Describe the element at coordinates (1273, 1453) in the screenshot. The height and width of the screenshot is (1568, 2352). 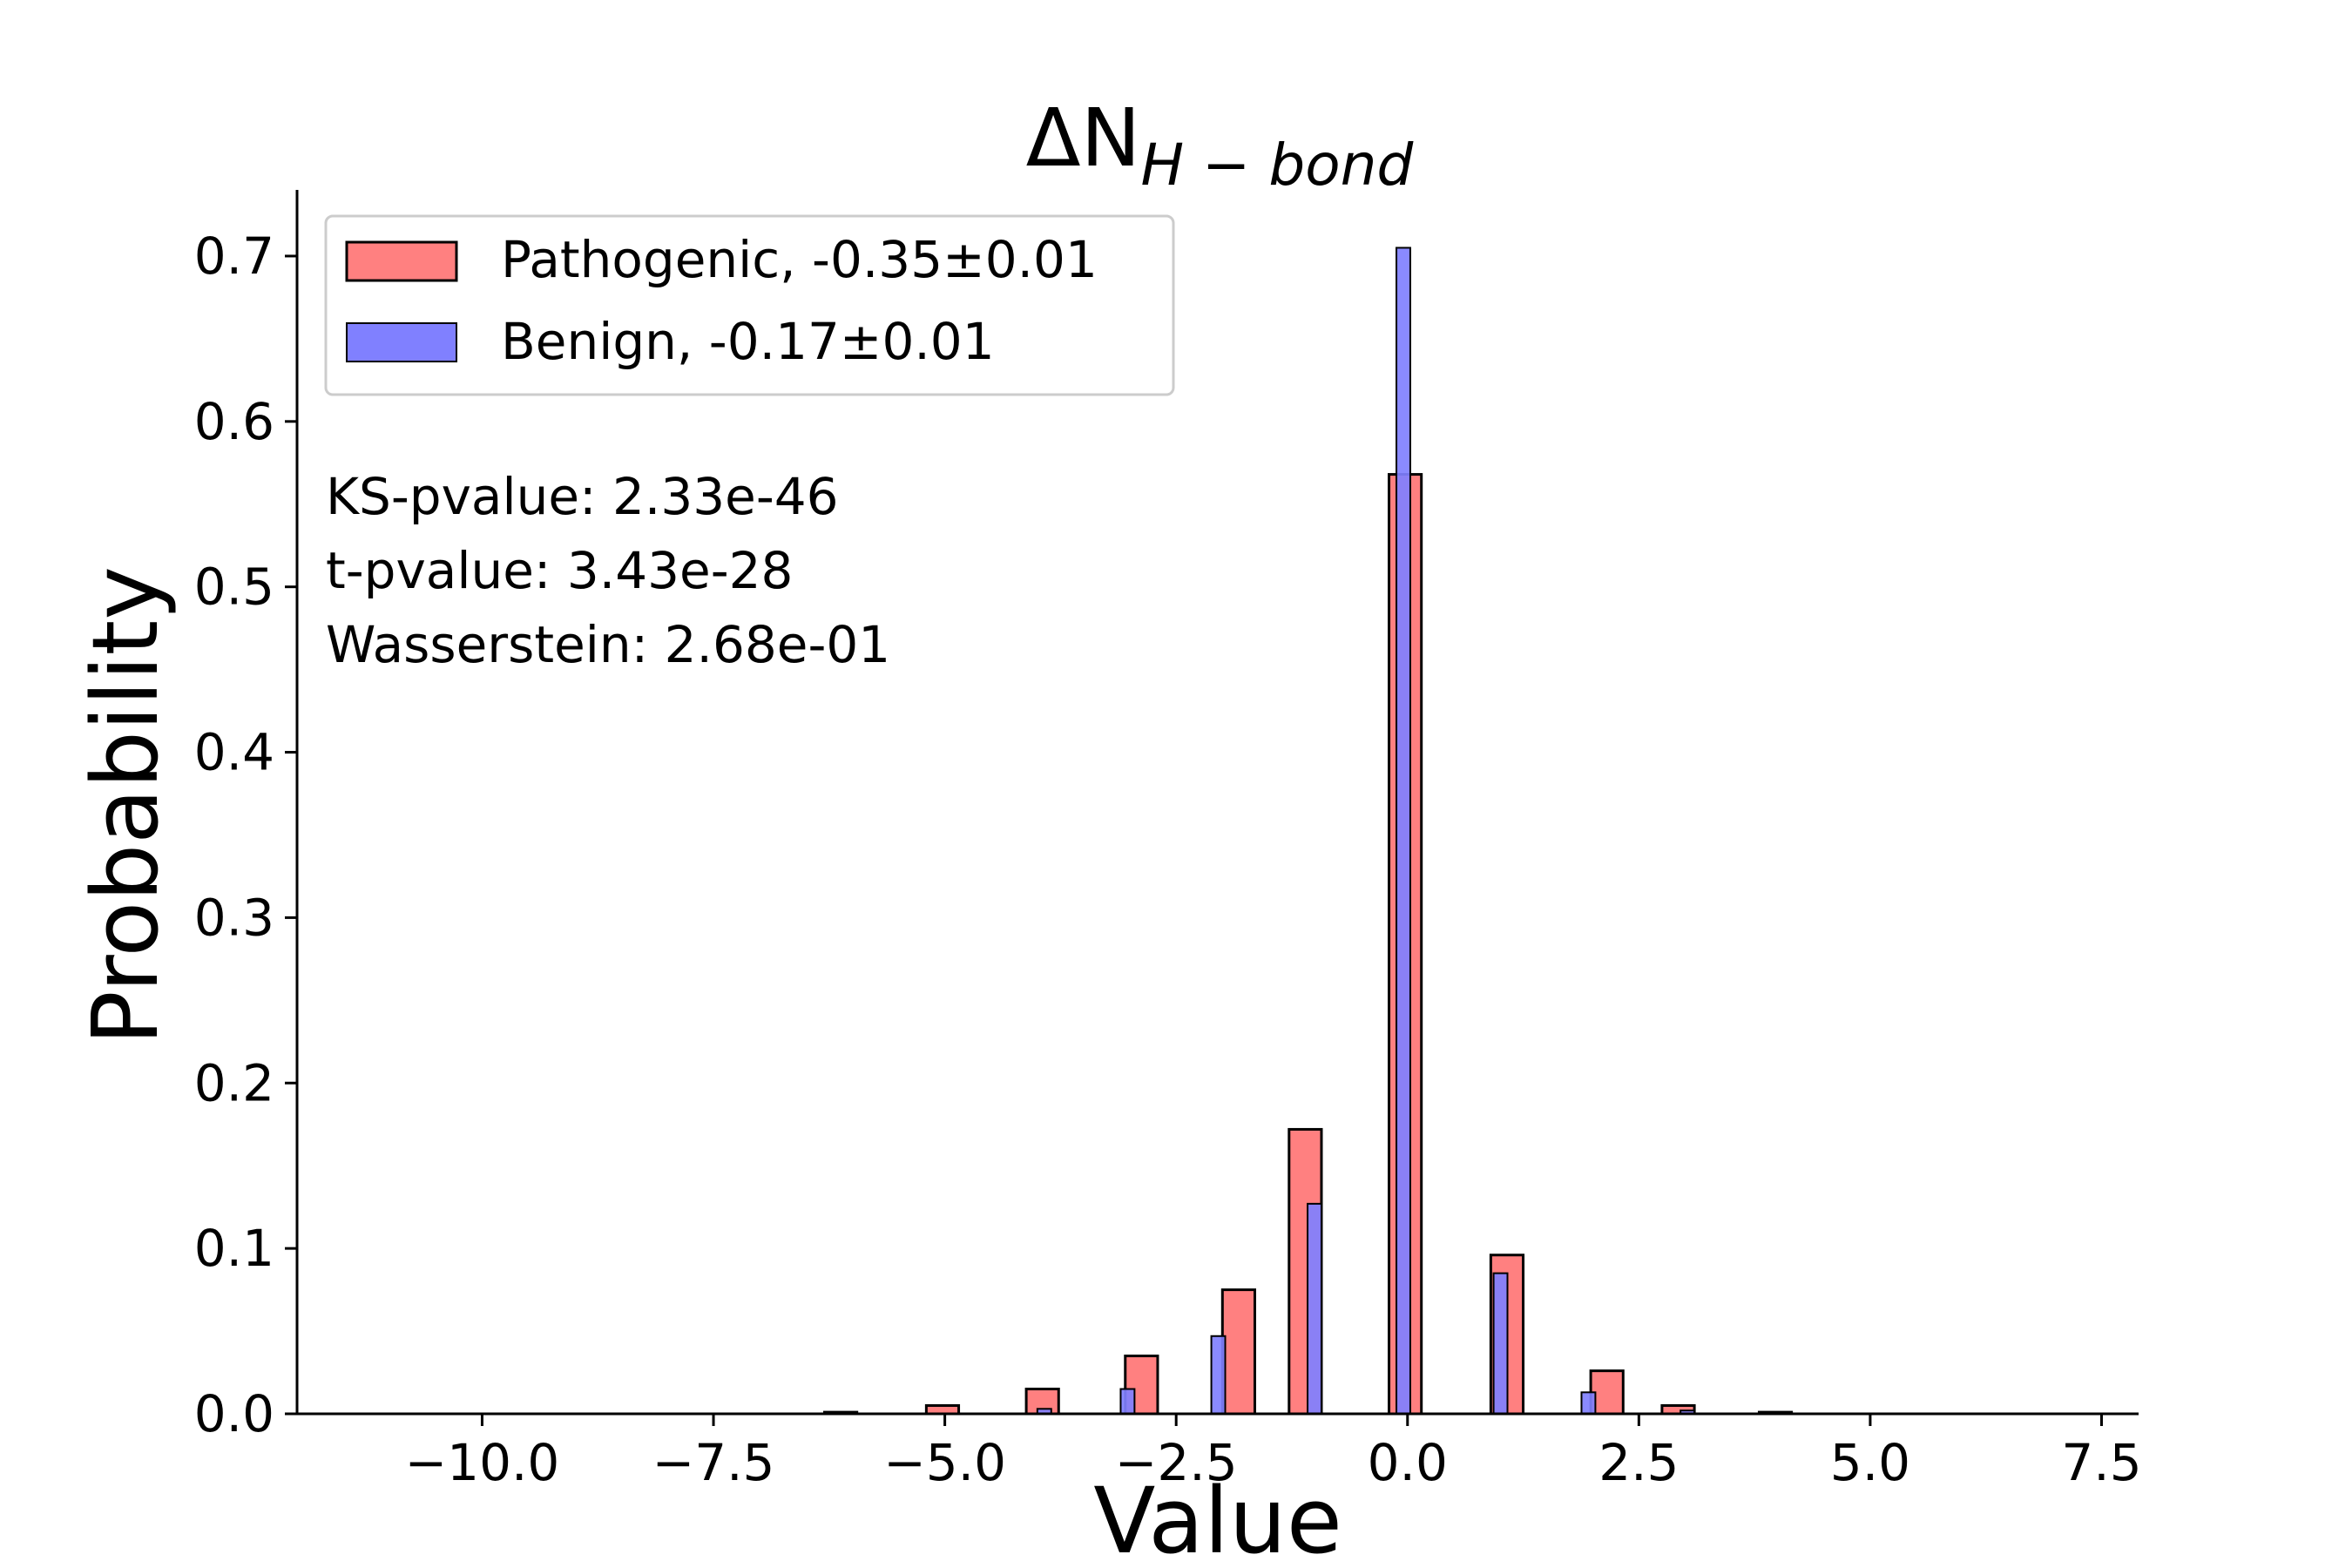
I see `x-axis-ticks: −10.0 −7.5 −5.0 −2.5 0.0 2.5 5.0 7.5` at that location.